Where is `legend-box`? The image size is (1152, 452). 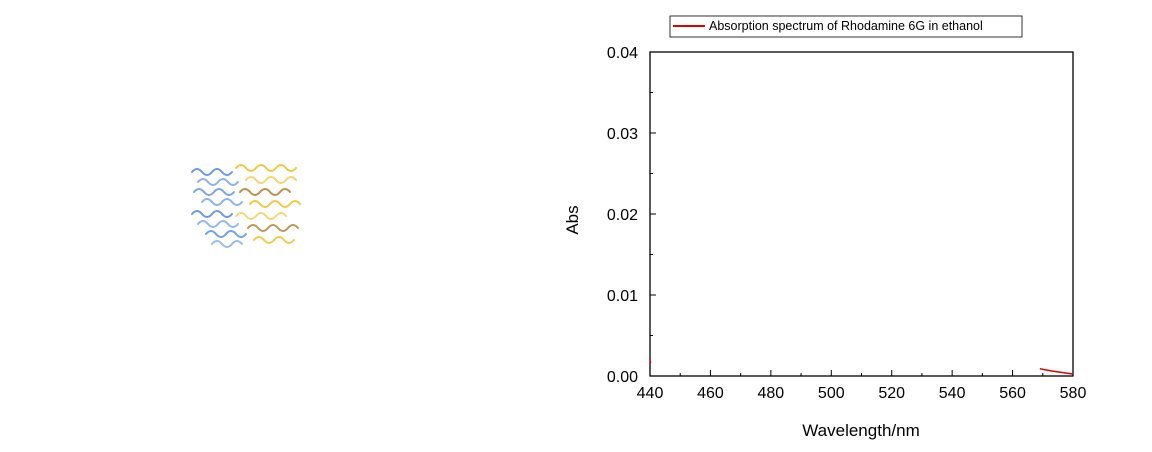 legend-box is located at coordinates (846, 26).